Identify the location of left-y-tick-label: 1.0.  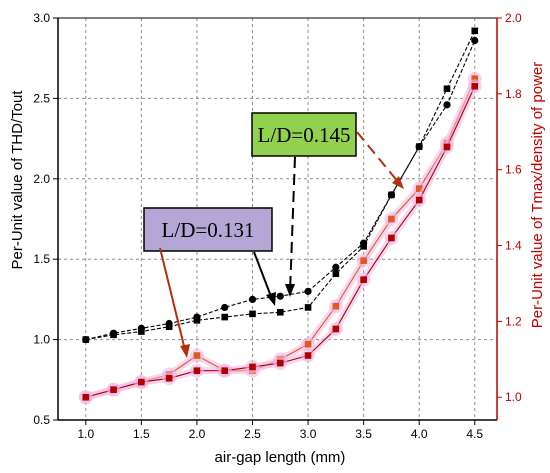
(41, 340).